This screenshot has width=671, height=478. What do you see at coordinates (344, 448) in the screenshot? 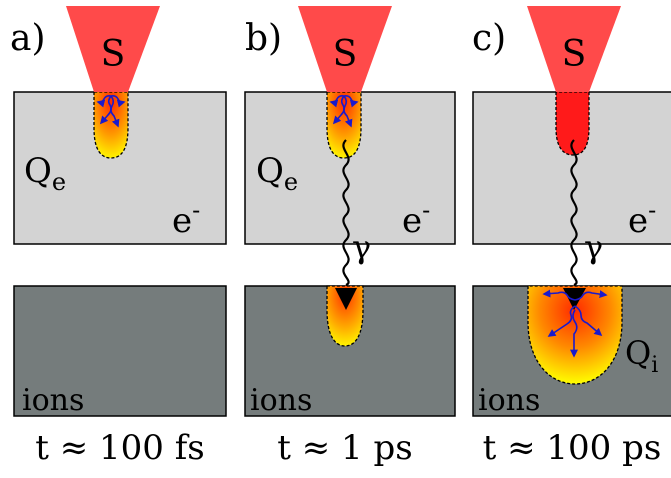
I see `time-label: t ≈ 1 ps` at bounding box center [344, 448].